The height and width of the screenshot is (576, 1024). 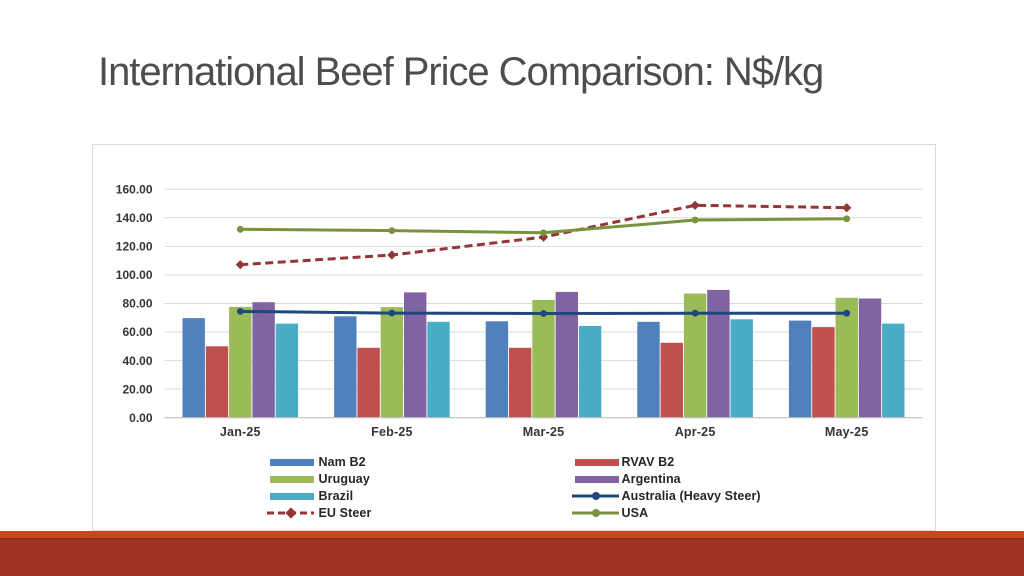 What do you see at coordinates (648, 462) in the screenshot?
I see `legend-label-rvav-b2: RVAV B2` at bounding box center [648, 462].